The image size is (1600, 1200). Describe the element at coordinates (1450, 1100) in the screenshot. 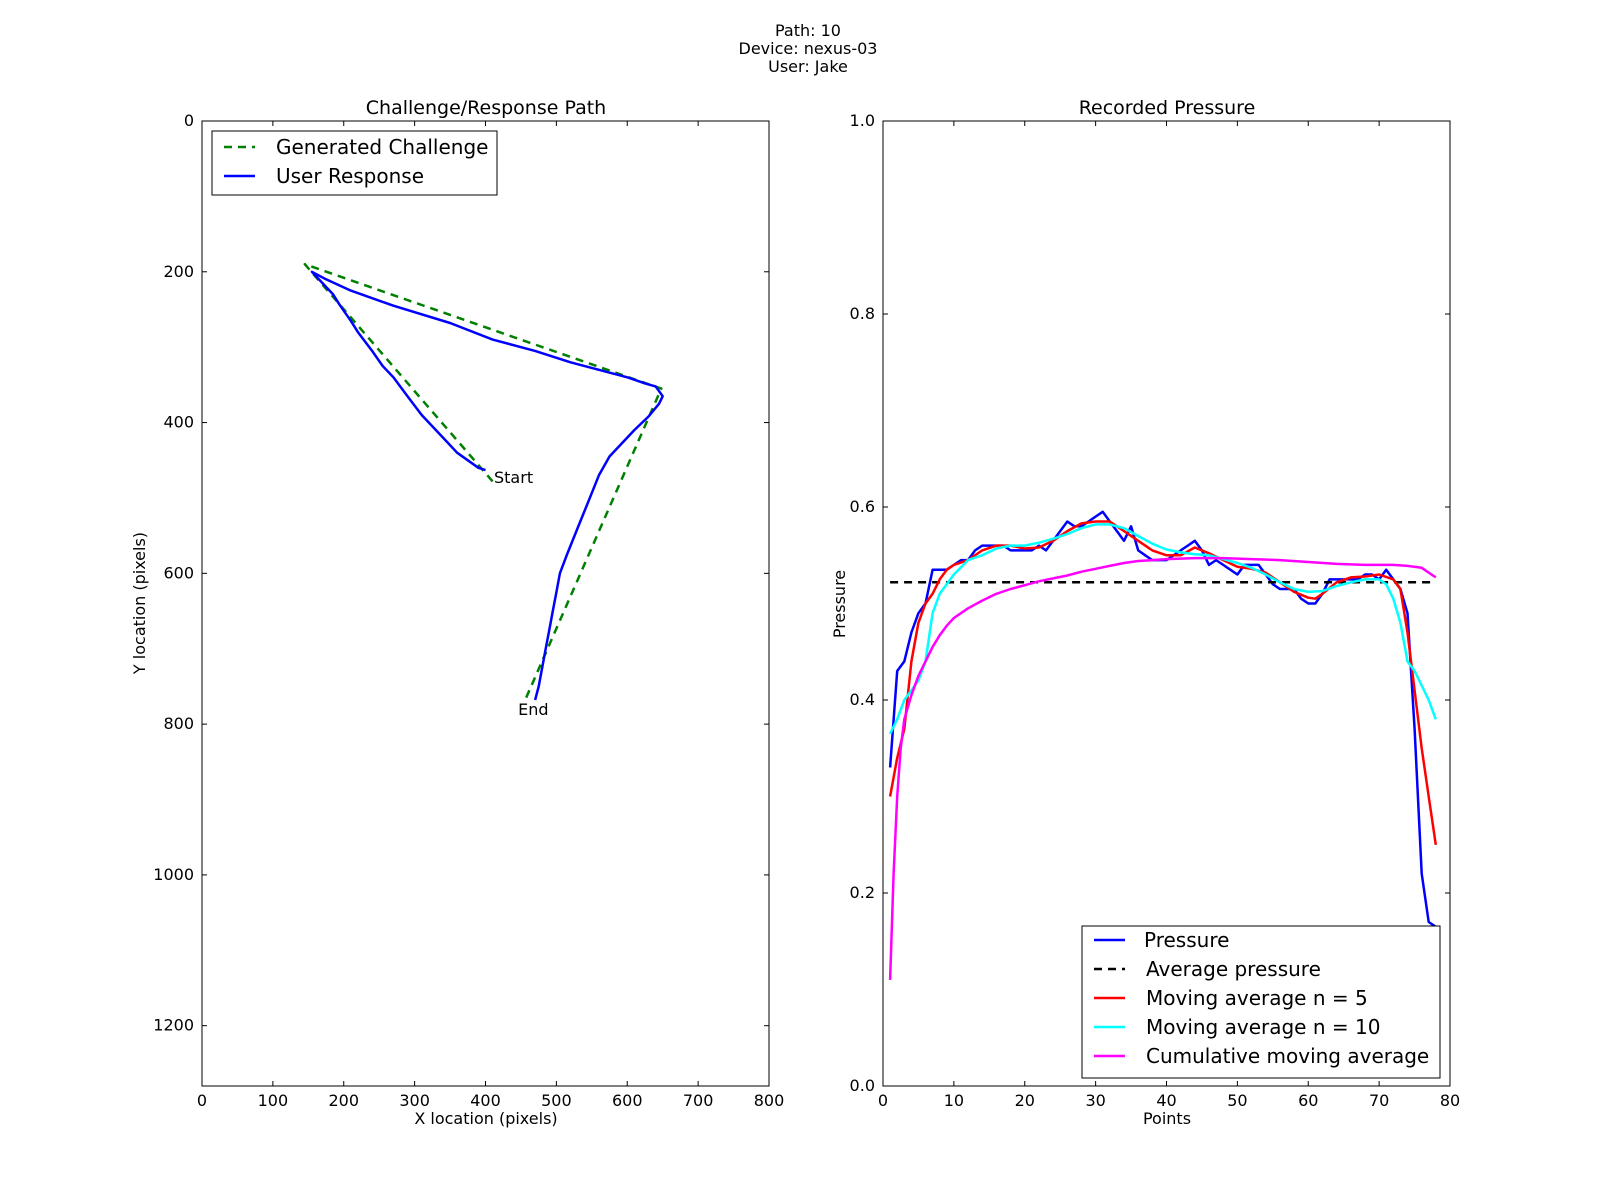

I see `pressure-chart-xtick-label: 80` at that location.